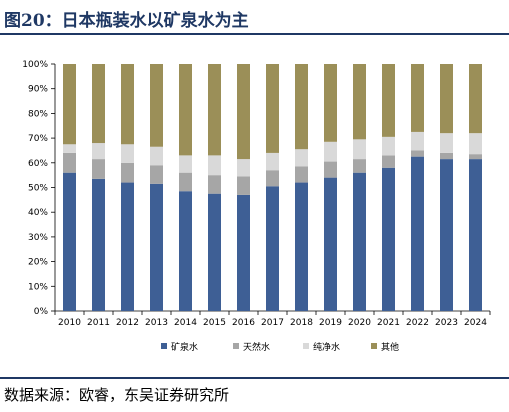 The width and height of the screenshot is (509, 412). I want to click on y-tick-label: 100%, so click(35, 65).